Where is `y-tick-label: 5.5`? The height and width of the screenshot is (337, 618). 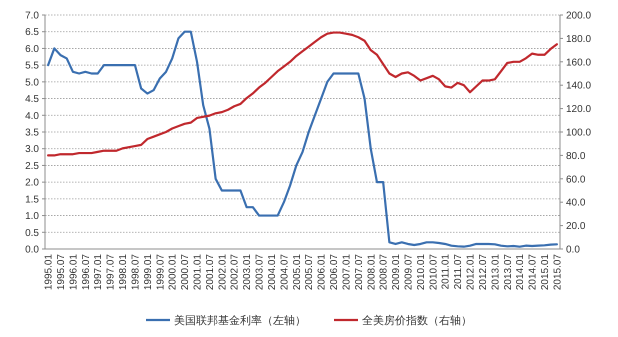
y-tick-label: 5.5 is located at coordinates (32, 66).